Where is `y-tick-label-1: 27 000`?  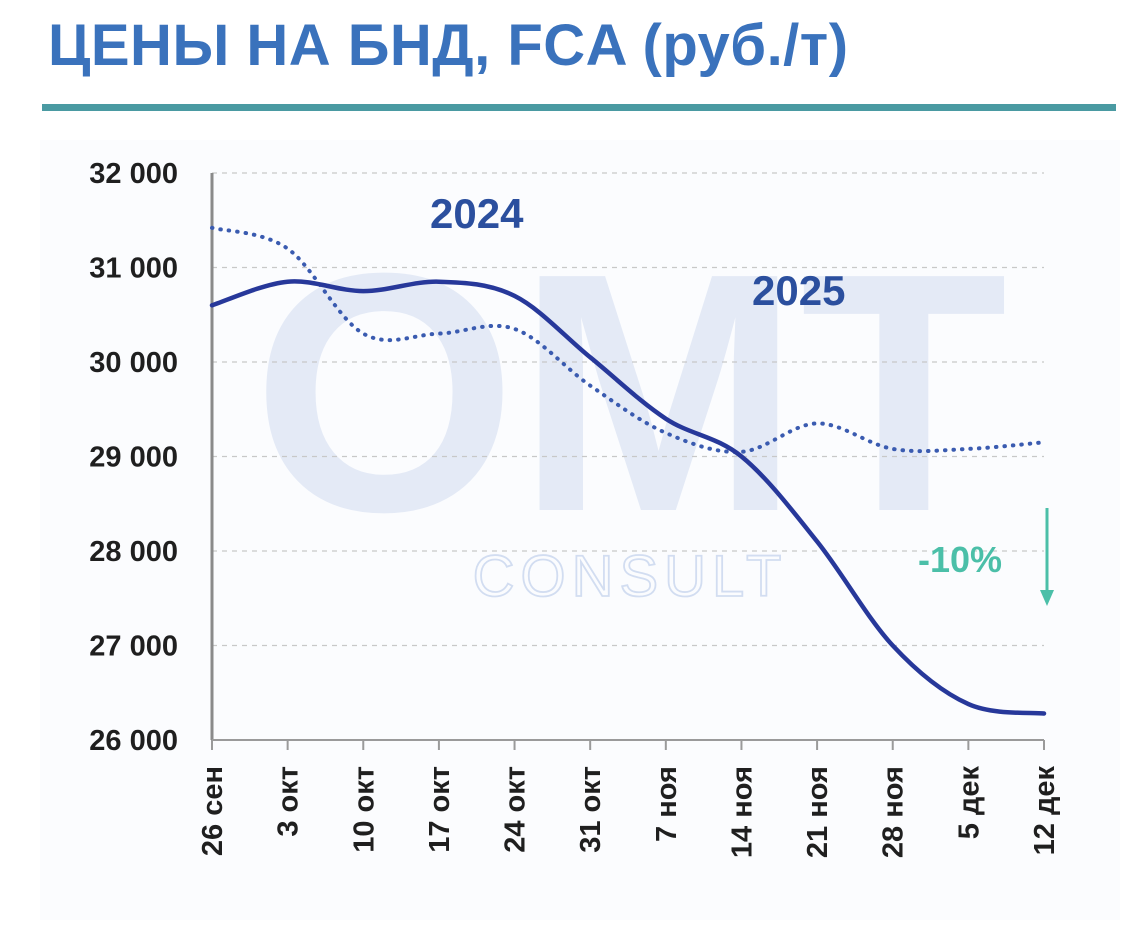
y-tick-label-1: 27 000 is located at coordinates (133, 647).